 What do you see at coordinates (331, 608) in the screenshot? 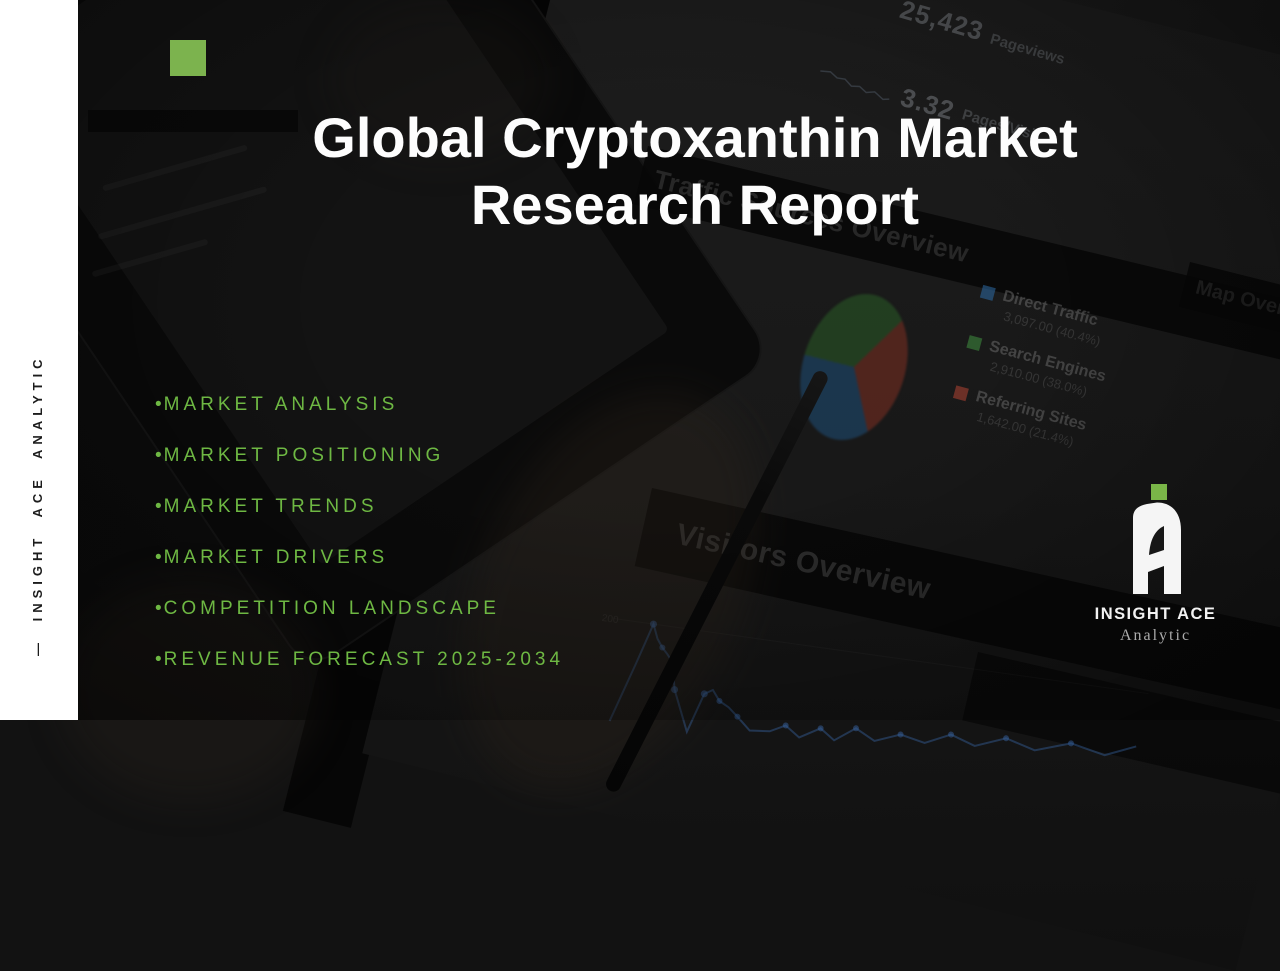
I see `list-item-label: COMPETITION LANDSCAPE` at bounding box center [331, 608].